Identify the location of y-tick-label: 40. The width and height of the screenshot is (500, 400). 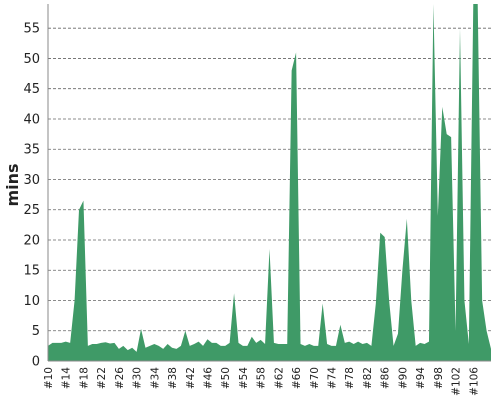
(31, 119).